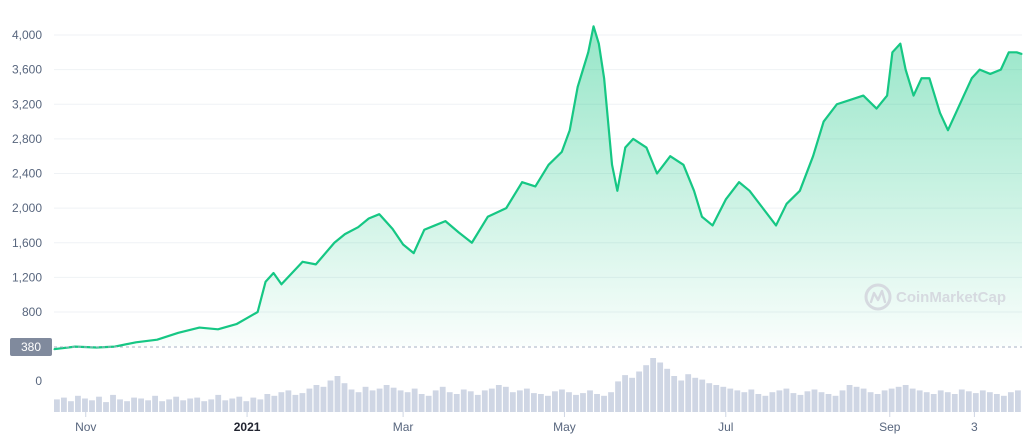  Describe the element at coordinates (725, 427) in the screenshot. I see `x-tick-label: Jul` at that location.